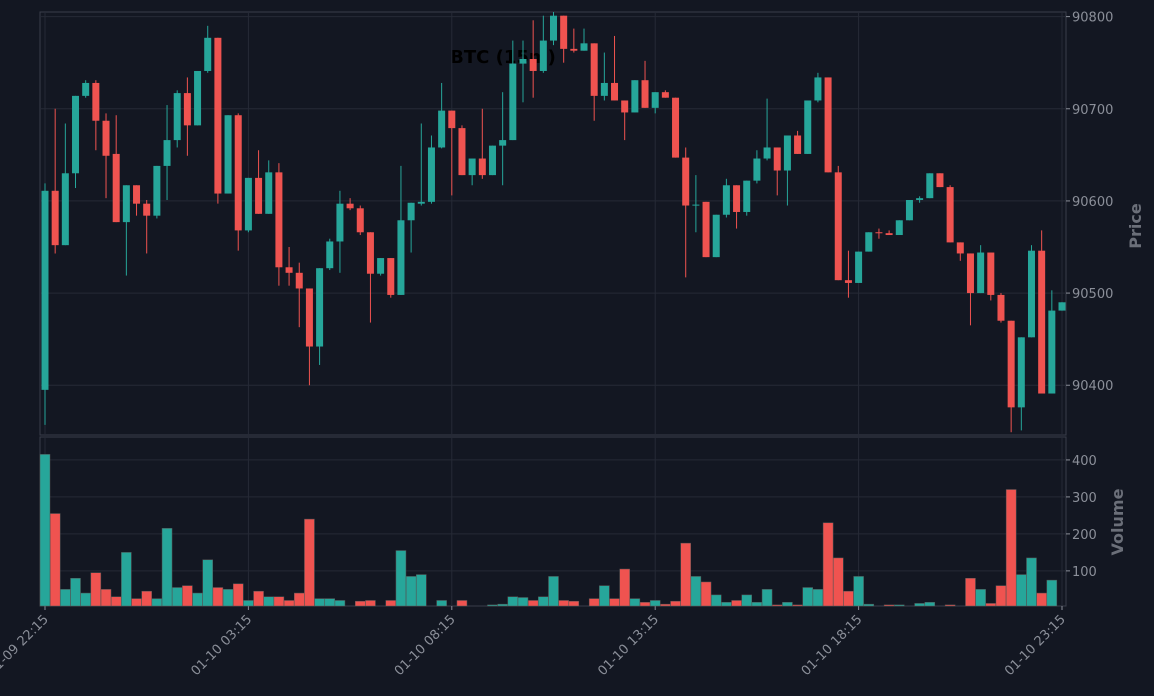  What do you see at coordinates (628, 645) in the screenshot?
I see `x-tick-label: 01-10 13:15` at bounding box center [628, 645].